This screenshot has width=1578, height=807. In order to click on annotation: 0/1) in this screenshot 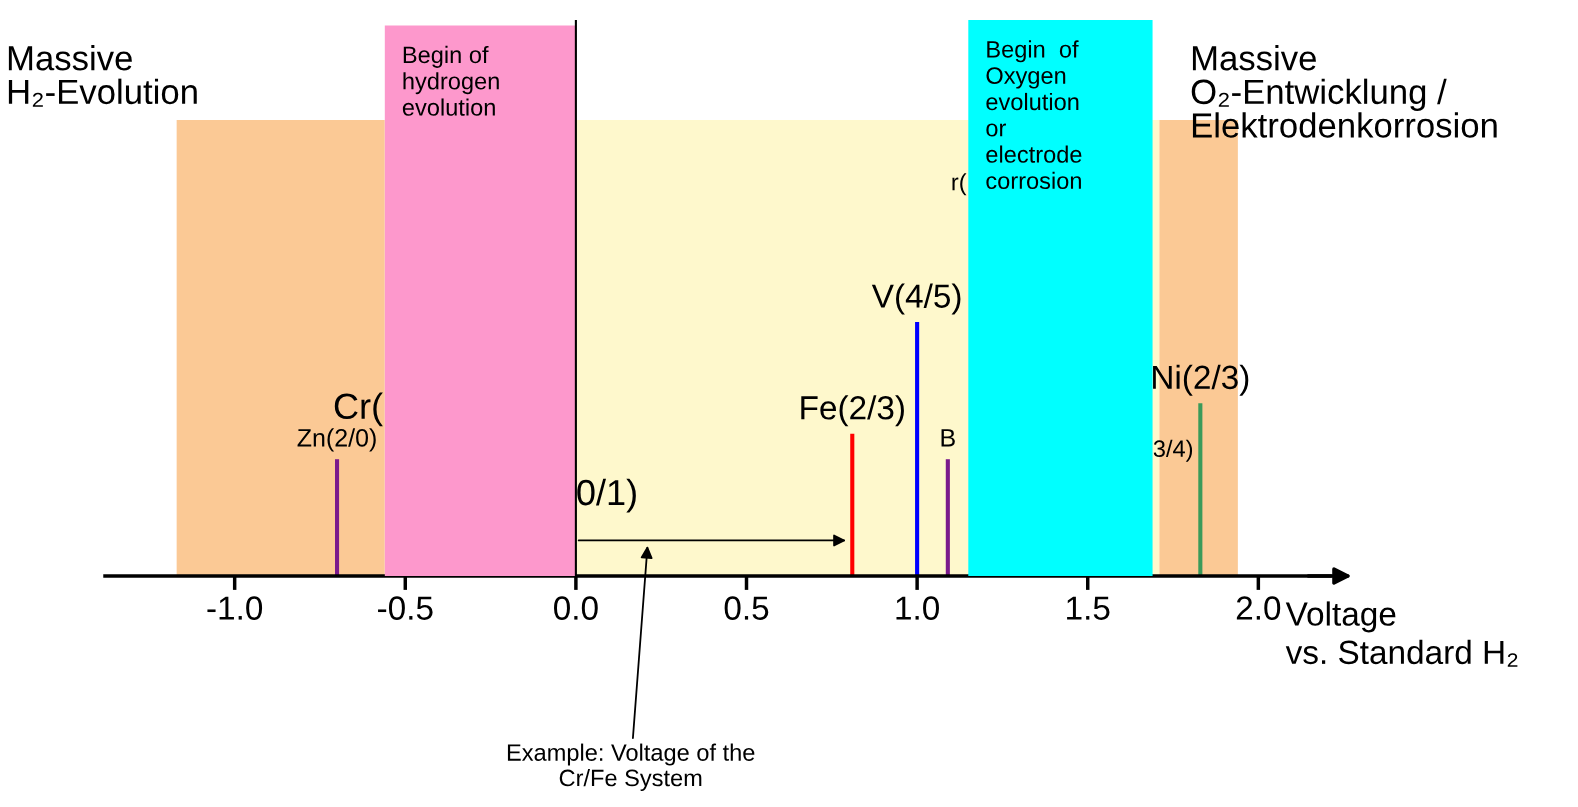, I will do `click(606, 495)`.